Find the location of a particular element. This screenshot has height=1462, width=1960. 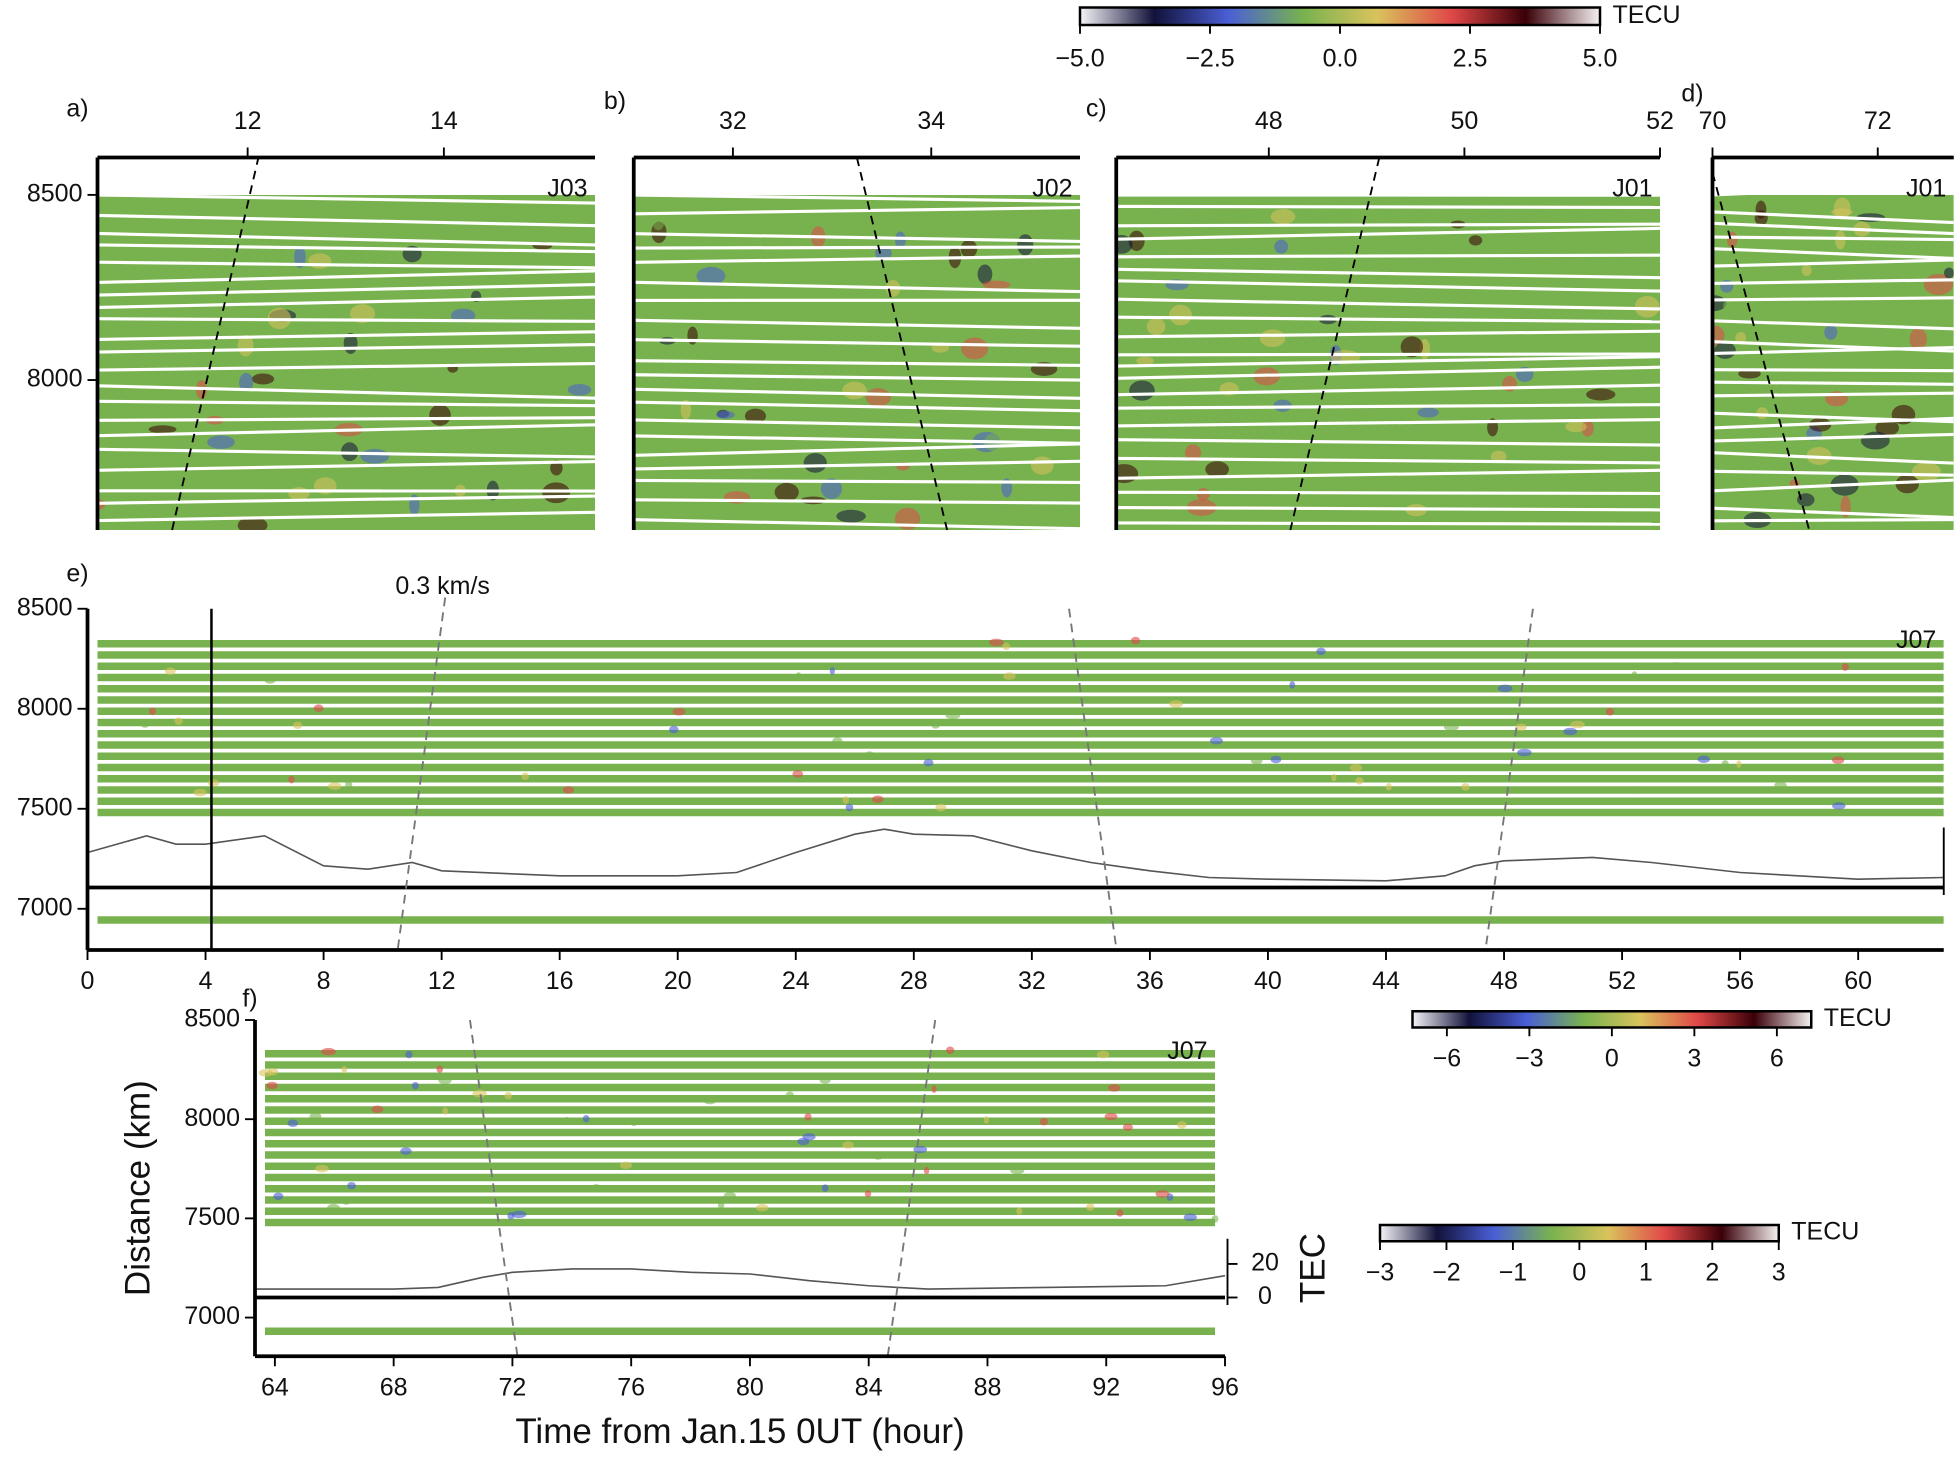

x-tick-label: 48 is located at coordinates (1504, 981).